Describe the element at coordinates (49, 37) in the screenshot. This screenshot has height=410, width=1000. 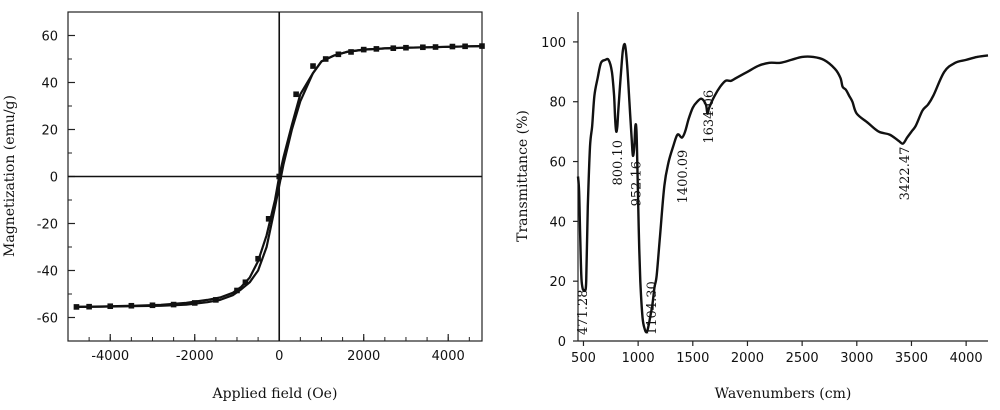
I see `left-y-tick-label: 60` at that location.